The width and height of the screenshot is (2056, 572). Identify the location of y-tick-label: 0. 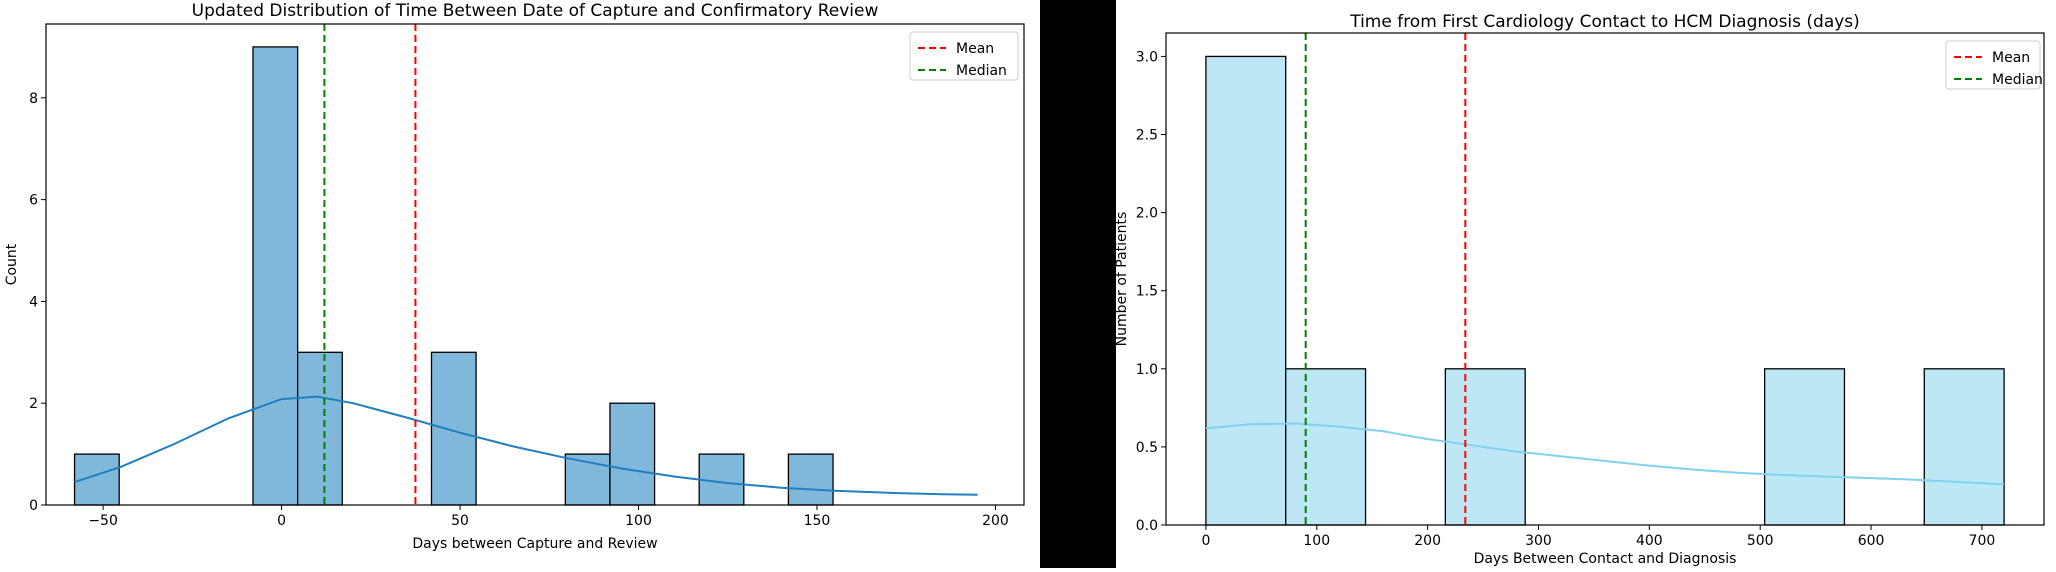
(33, 506).